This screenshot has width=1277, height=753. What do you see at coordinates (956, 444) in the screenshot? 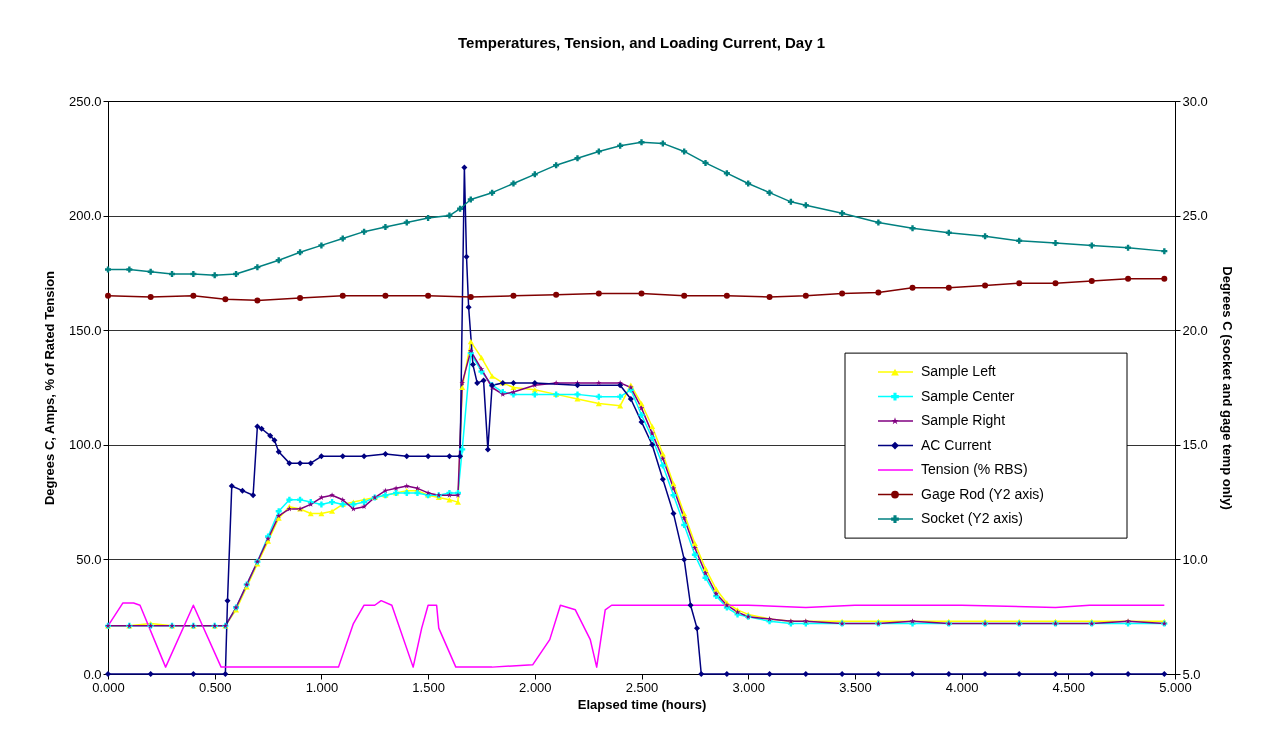
I see `legend-label: AC Current` at bounding box center [956, 444].